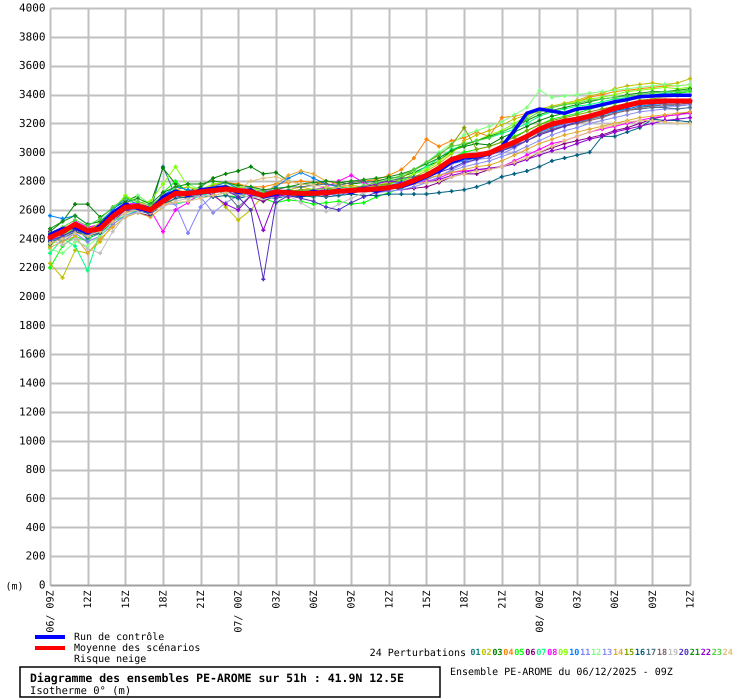  Describe the element at coordinates (717, 653) in the screenshot. I see `text: 23` at that location.